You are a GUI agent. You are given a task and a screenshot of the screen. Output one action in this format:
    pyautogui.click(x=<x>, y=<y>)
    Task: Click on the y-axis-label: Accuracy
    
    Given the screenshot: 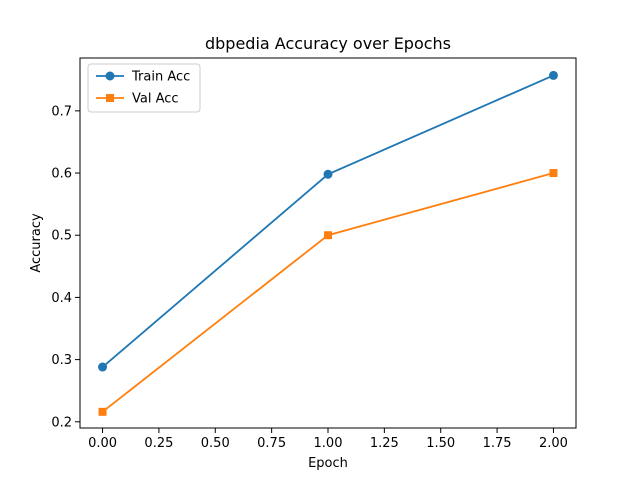 What is the action you would take?
    pyautogui.click(x=36, y=243)
    